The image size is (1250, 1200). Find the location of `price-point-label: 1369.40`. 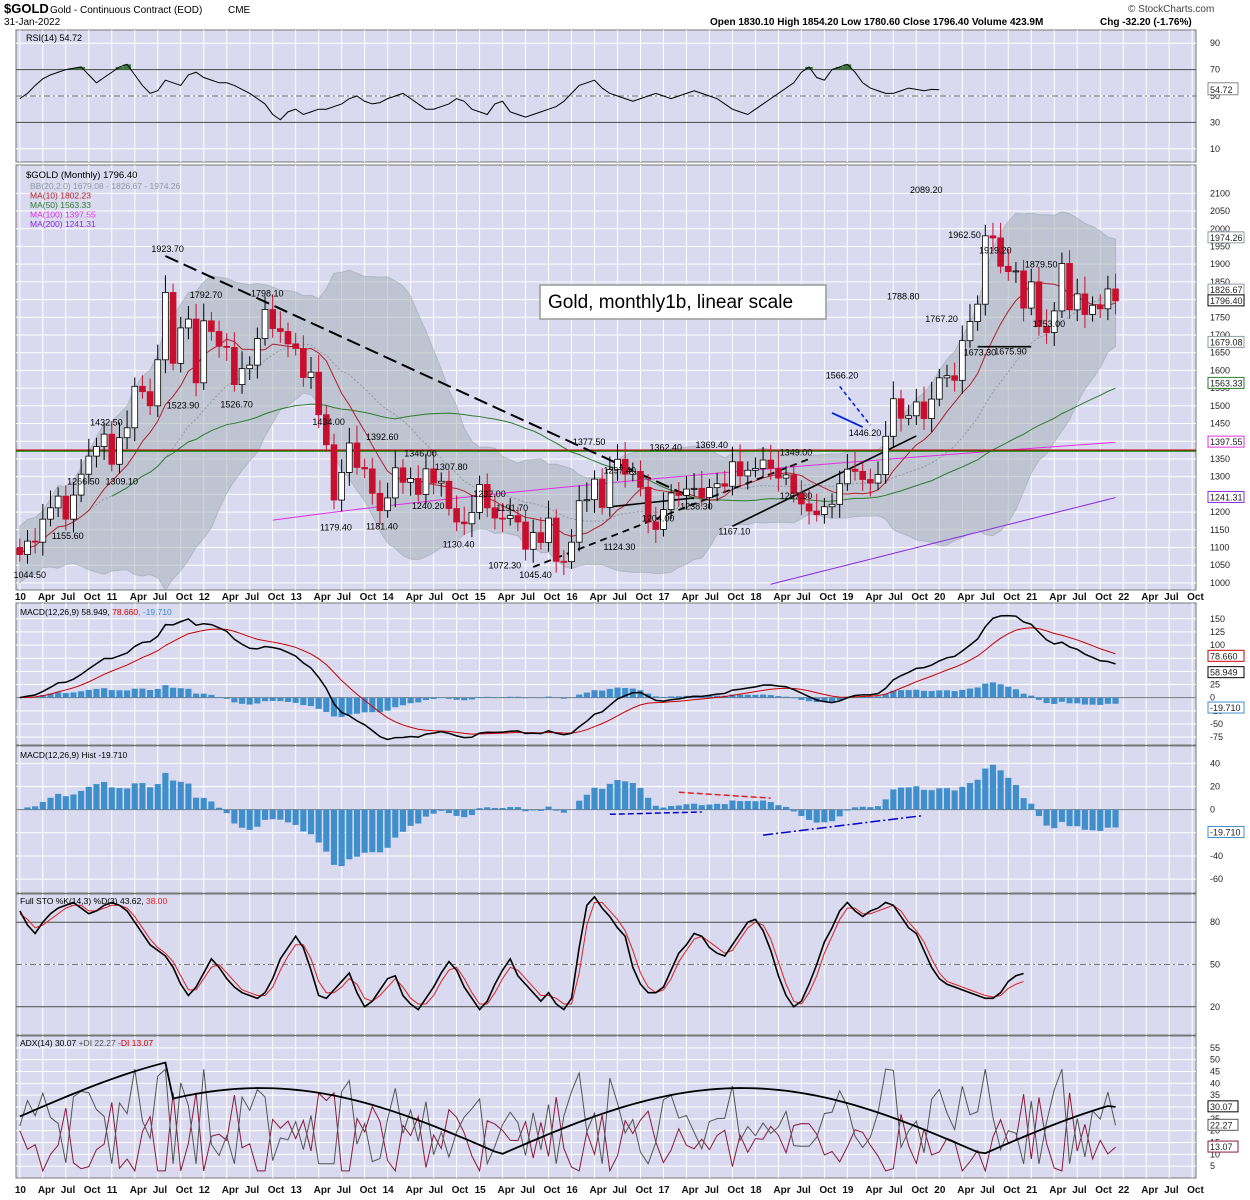

price-point-label: 1369.40 is located at coordinates (711, 445).